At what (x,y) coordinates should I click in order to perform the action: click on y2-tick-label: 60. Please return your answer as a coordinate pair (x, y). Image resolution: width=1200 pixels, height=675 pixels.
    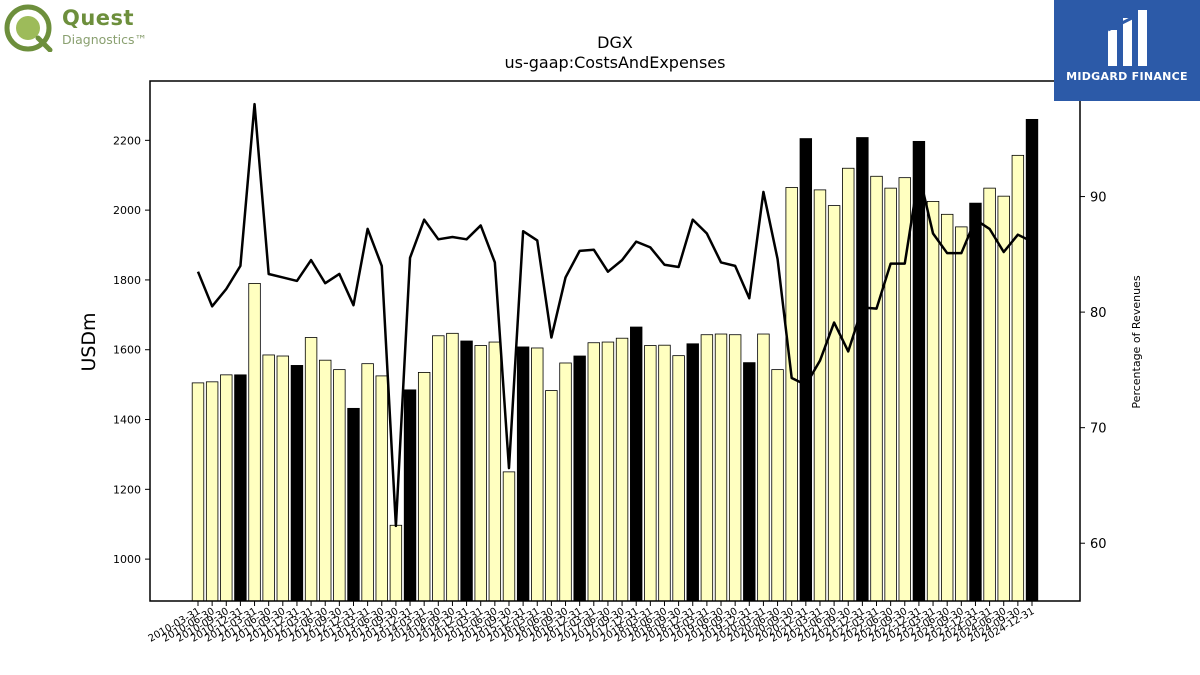
    Looking at the image, I should click on (1098, 544).